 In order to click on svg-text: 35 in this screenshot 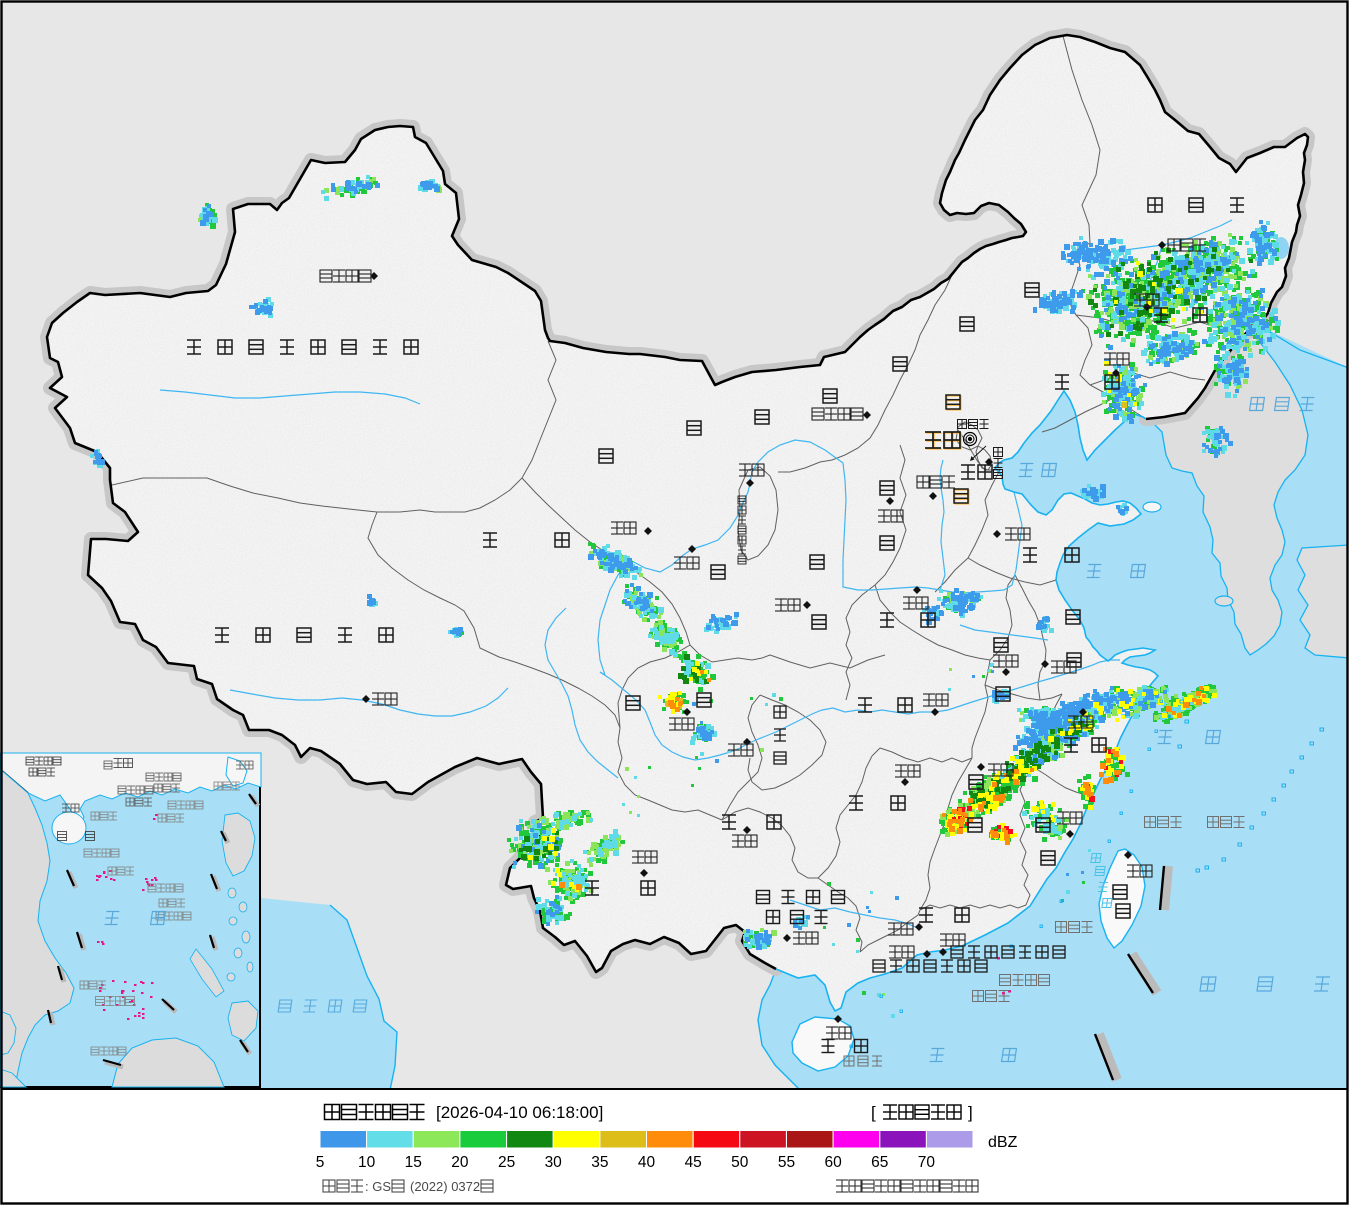, I will do `click(599, 1162)`.